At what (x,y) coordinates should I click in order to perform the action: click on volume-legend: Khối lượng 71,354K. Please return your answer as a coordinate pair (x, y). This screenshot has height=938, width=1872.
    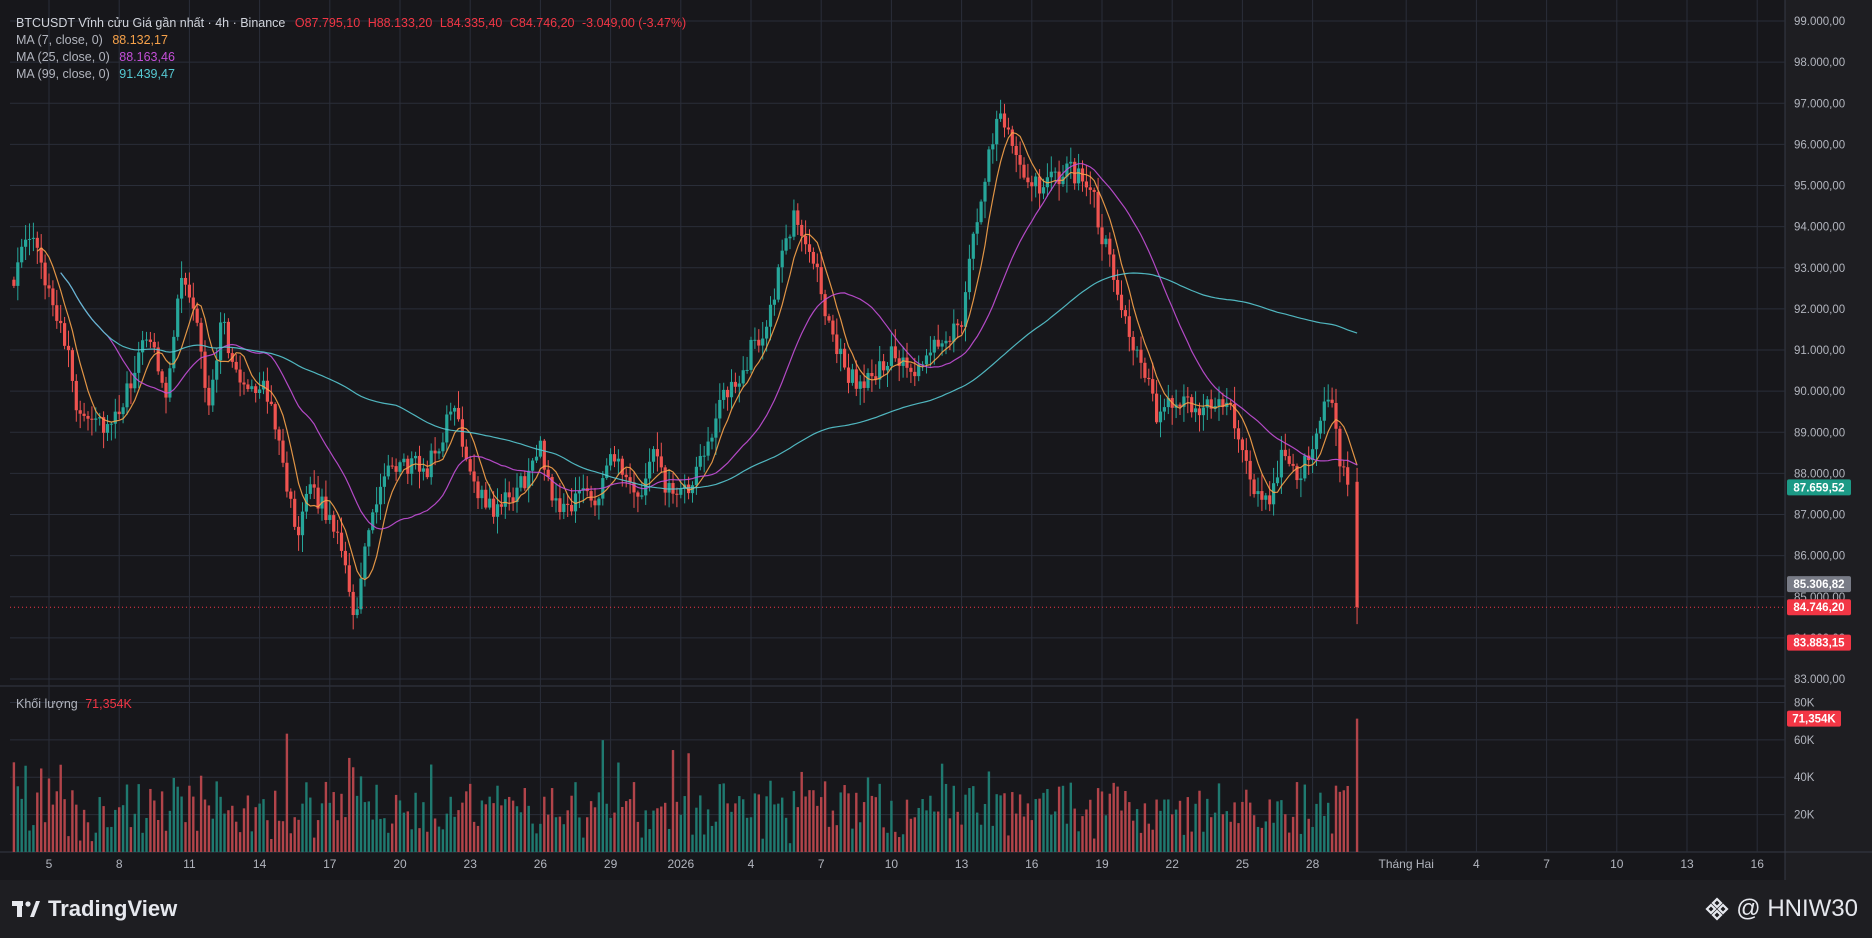
    Looking at the image, I should click on (74, 704).